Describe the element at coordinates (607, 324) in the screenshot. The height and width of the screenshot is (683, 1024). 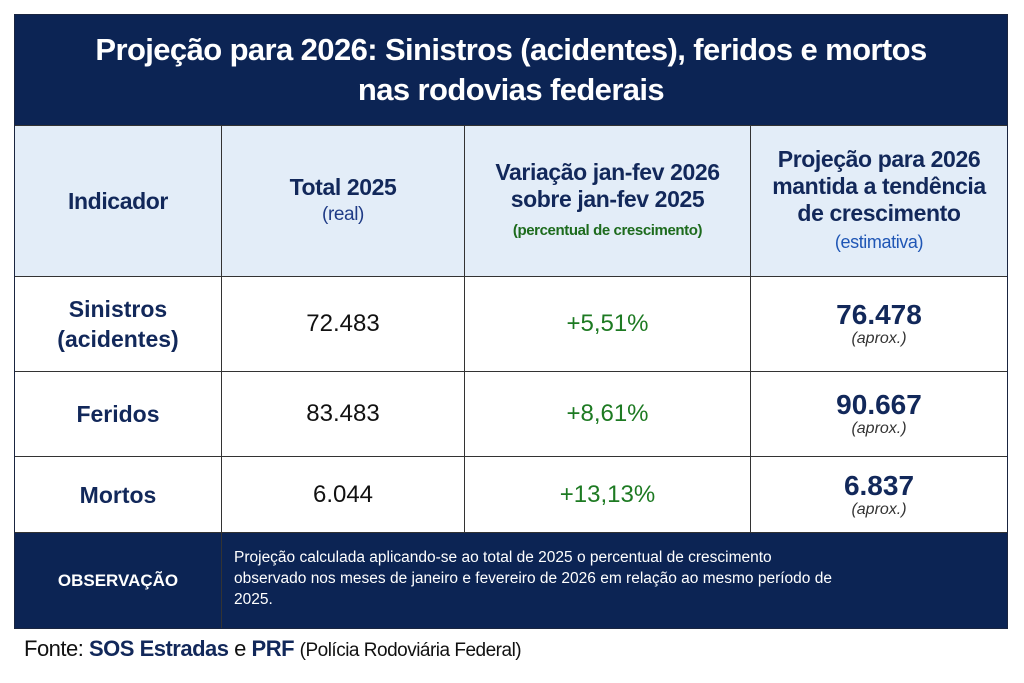
I see `variation-cell: +5,51%` at that location.